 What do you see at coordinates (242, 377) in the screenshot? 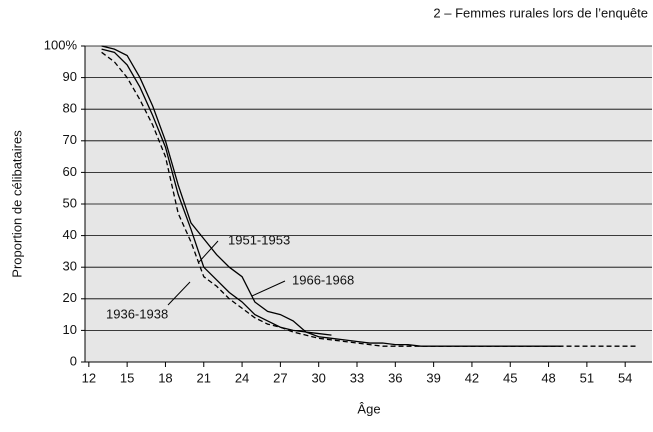
I see `x-tick-label: 24` at bounding box center [242, 377].